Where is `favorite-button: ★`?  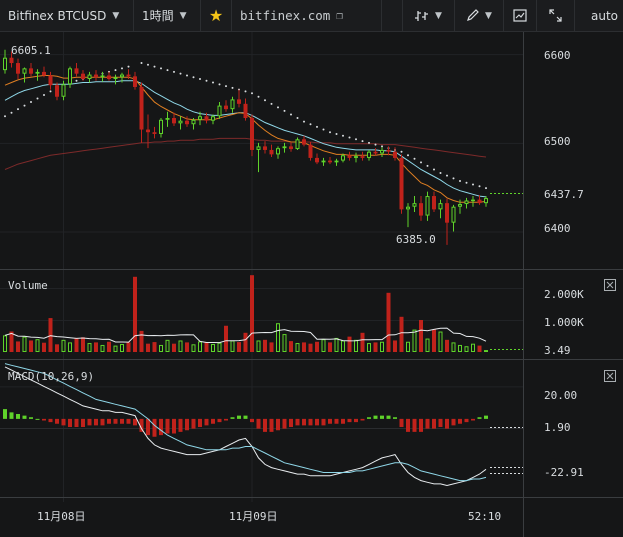
favorite-button: ★ is located at coordinates (216, 15).